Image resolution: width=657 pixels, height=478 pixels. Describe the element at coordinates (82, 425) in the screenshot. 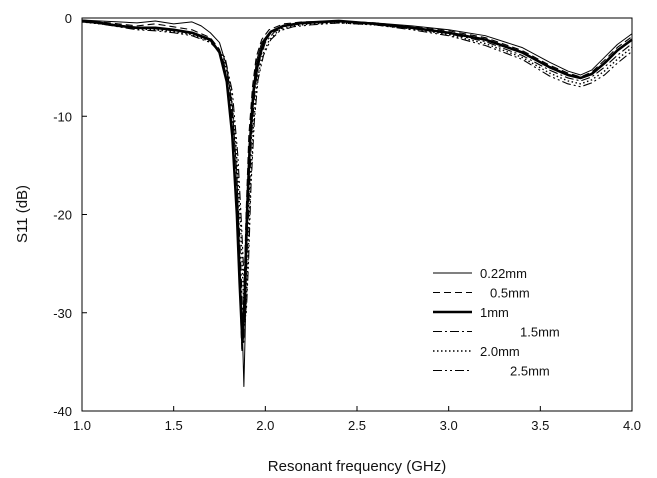

I see `x-tick-label: 1.0` at that location.